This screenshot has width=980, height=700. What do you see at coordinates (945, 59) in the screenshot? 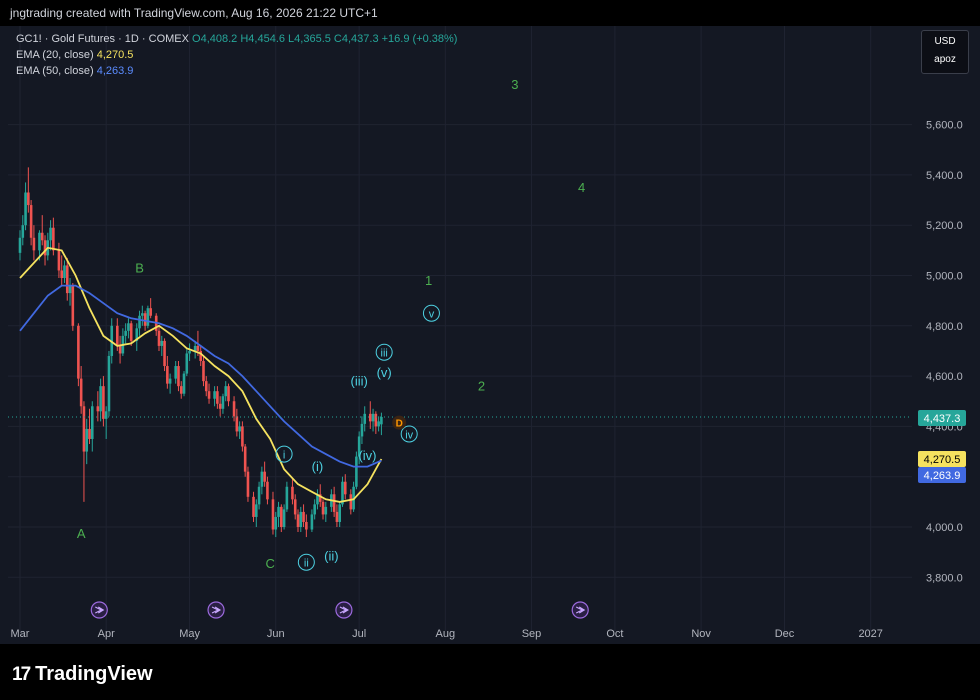
I see `user-label: apoz` at bounding box center [945, 59].